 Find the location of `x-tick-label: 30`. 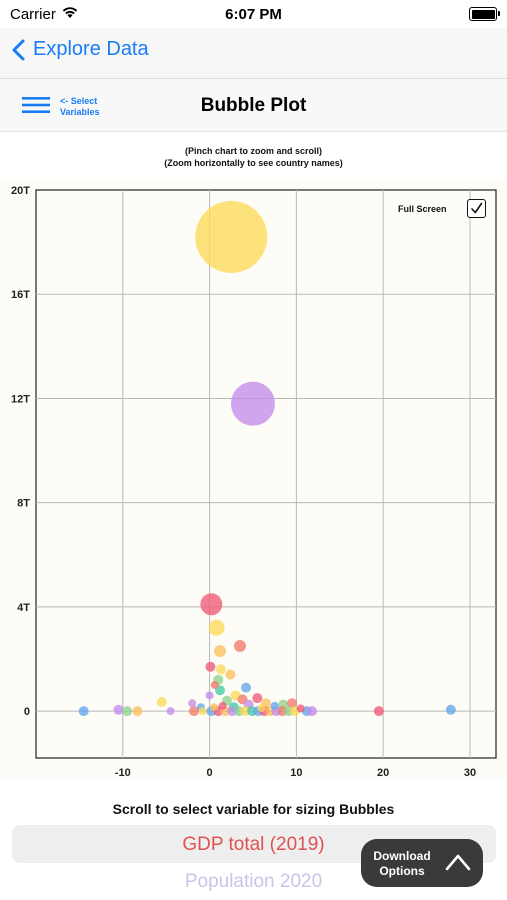

x-tick-label: 30 is located at coordinates (470, 772).